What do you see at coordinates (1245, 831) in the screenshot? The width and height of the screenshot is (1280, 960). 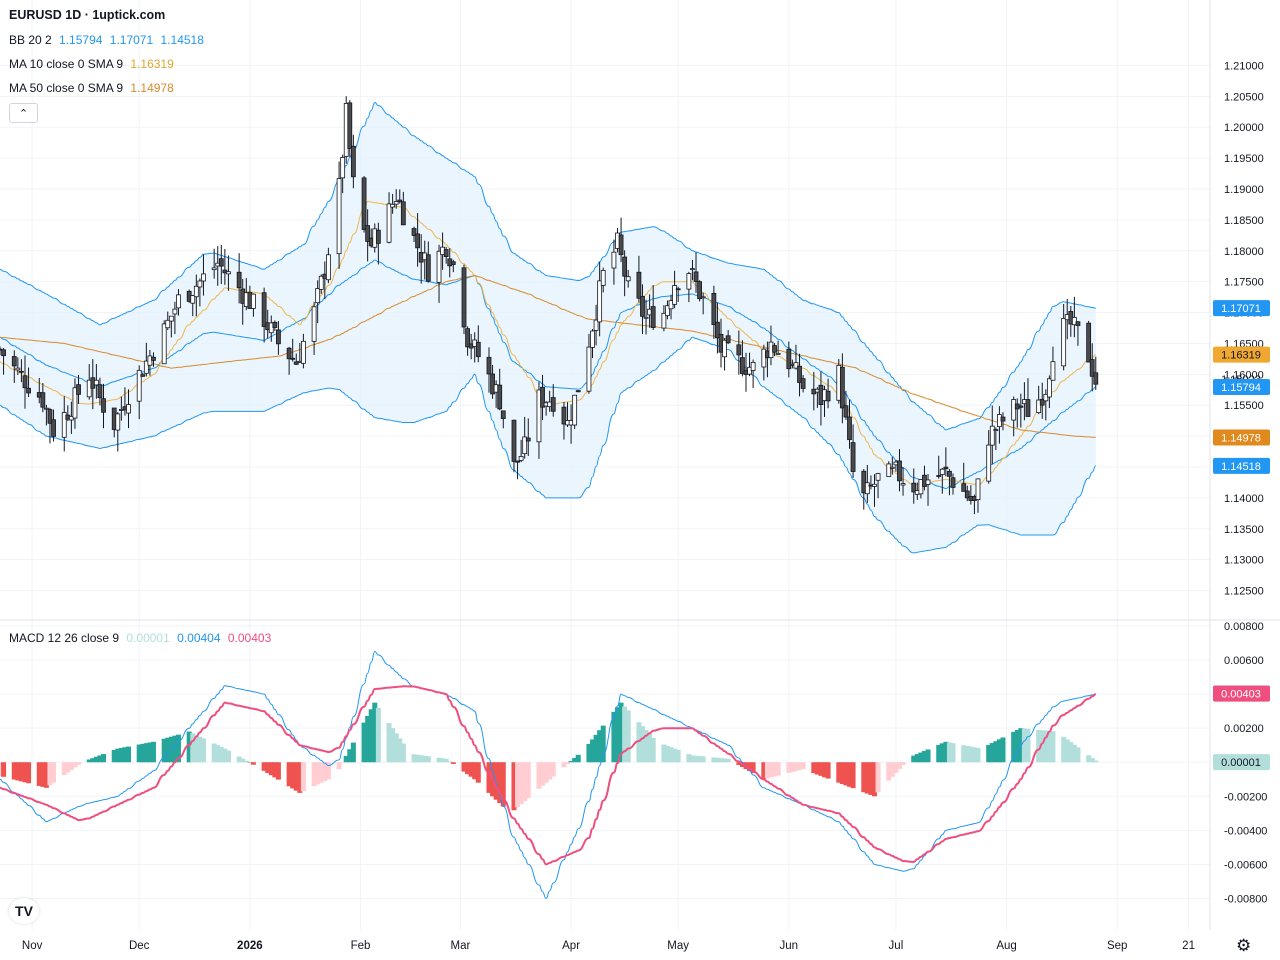 I see `macd-tick-label: -0.00400` at bounding box center [1245, 831].